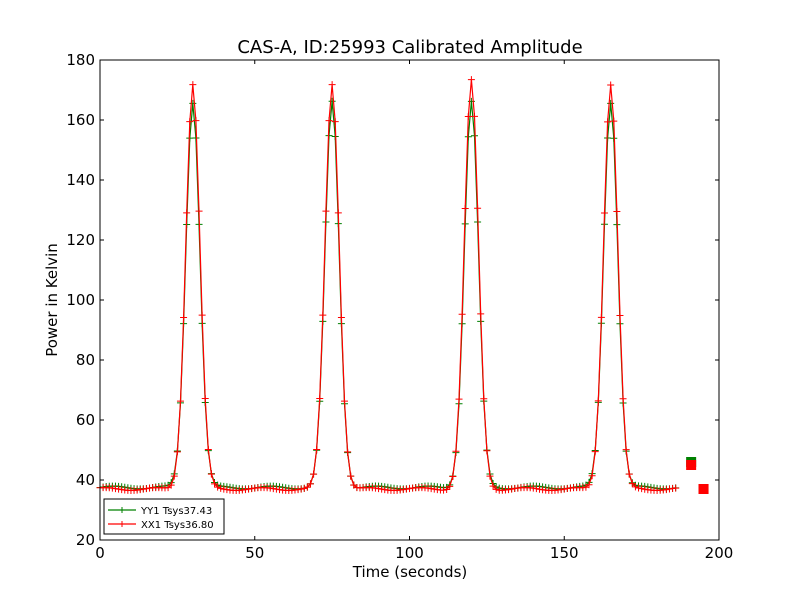  Describe the element at coordinates (85, 540) in the screenshot. I see `y-tick-label: 20` at that location.